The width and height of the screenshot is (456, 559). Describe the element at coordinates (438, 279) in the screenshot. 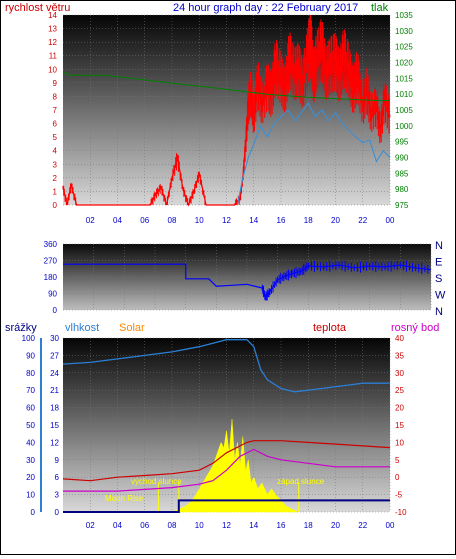

I see `compass-label: S` at that location.